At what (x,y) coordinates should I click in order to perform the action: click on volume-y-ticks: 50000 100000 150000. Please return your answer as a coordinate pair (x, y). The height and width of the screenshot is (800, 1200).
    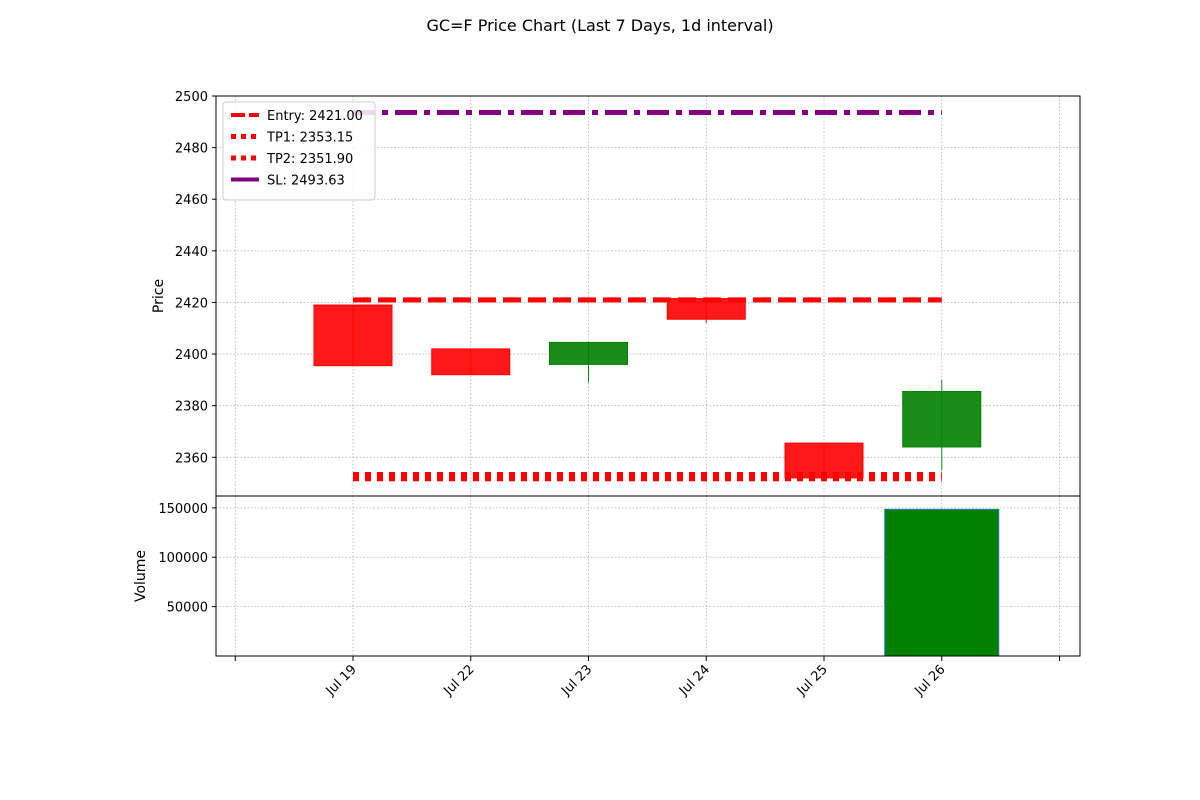
    Looking at the image, I should click on (187, 559).